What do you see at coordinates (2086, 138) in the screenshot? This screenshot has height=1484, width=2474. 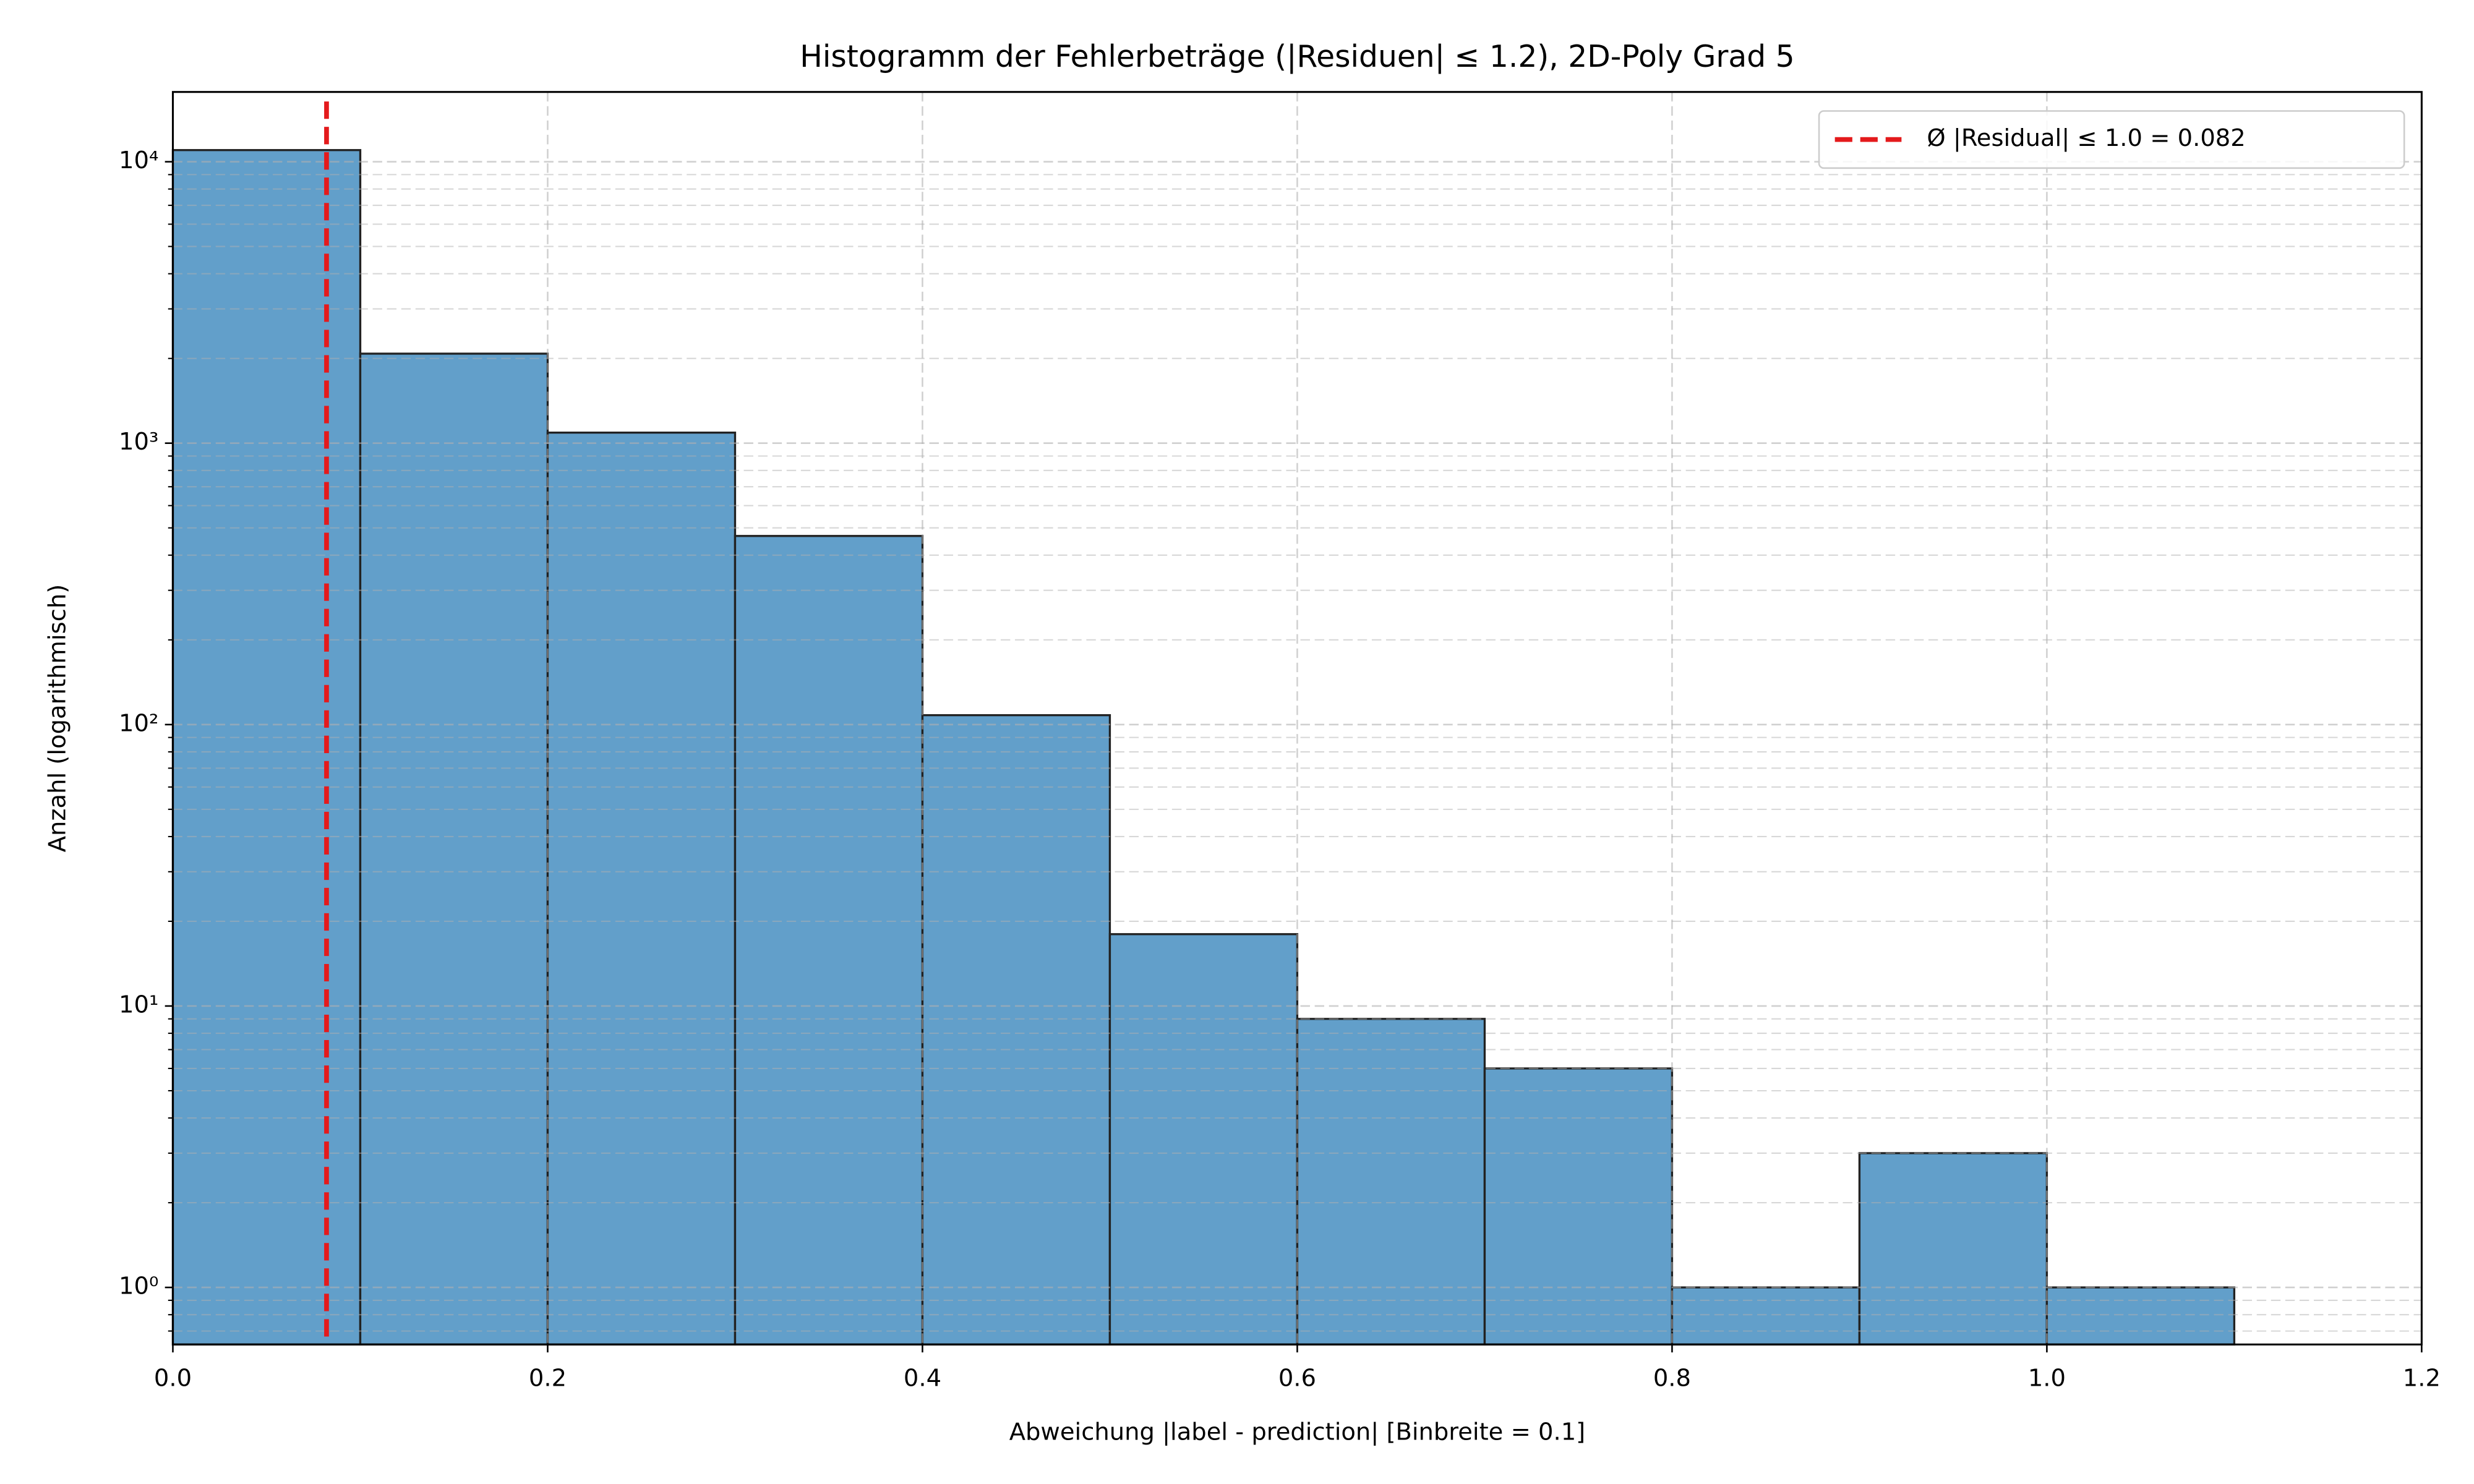 I see `legend-label: Ø |Residual| ≤ 1.0 = 0.082` at bounding box center [2086, 138].